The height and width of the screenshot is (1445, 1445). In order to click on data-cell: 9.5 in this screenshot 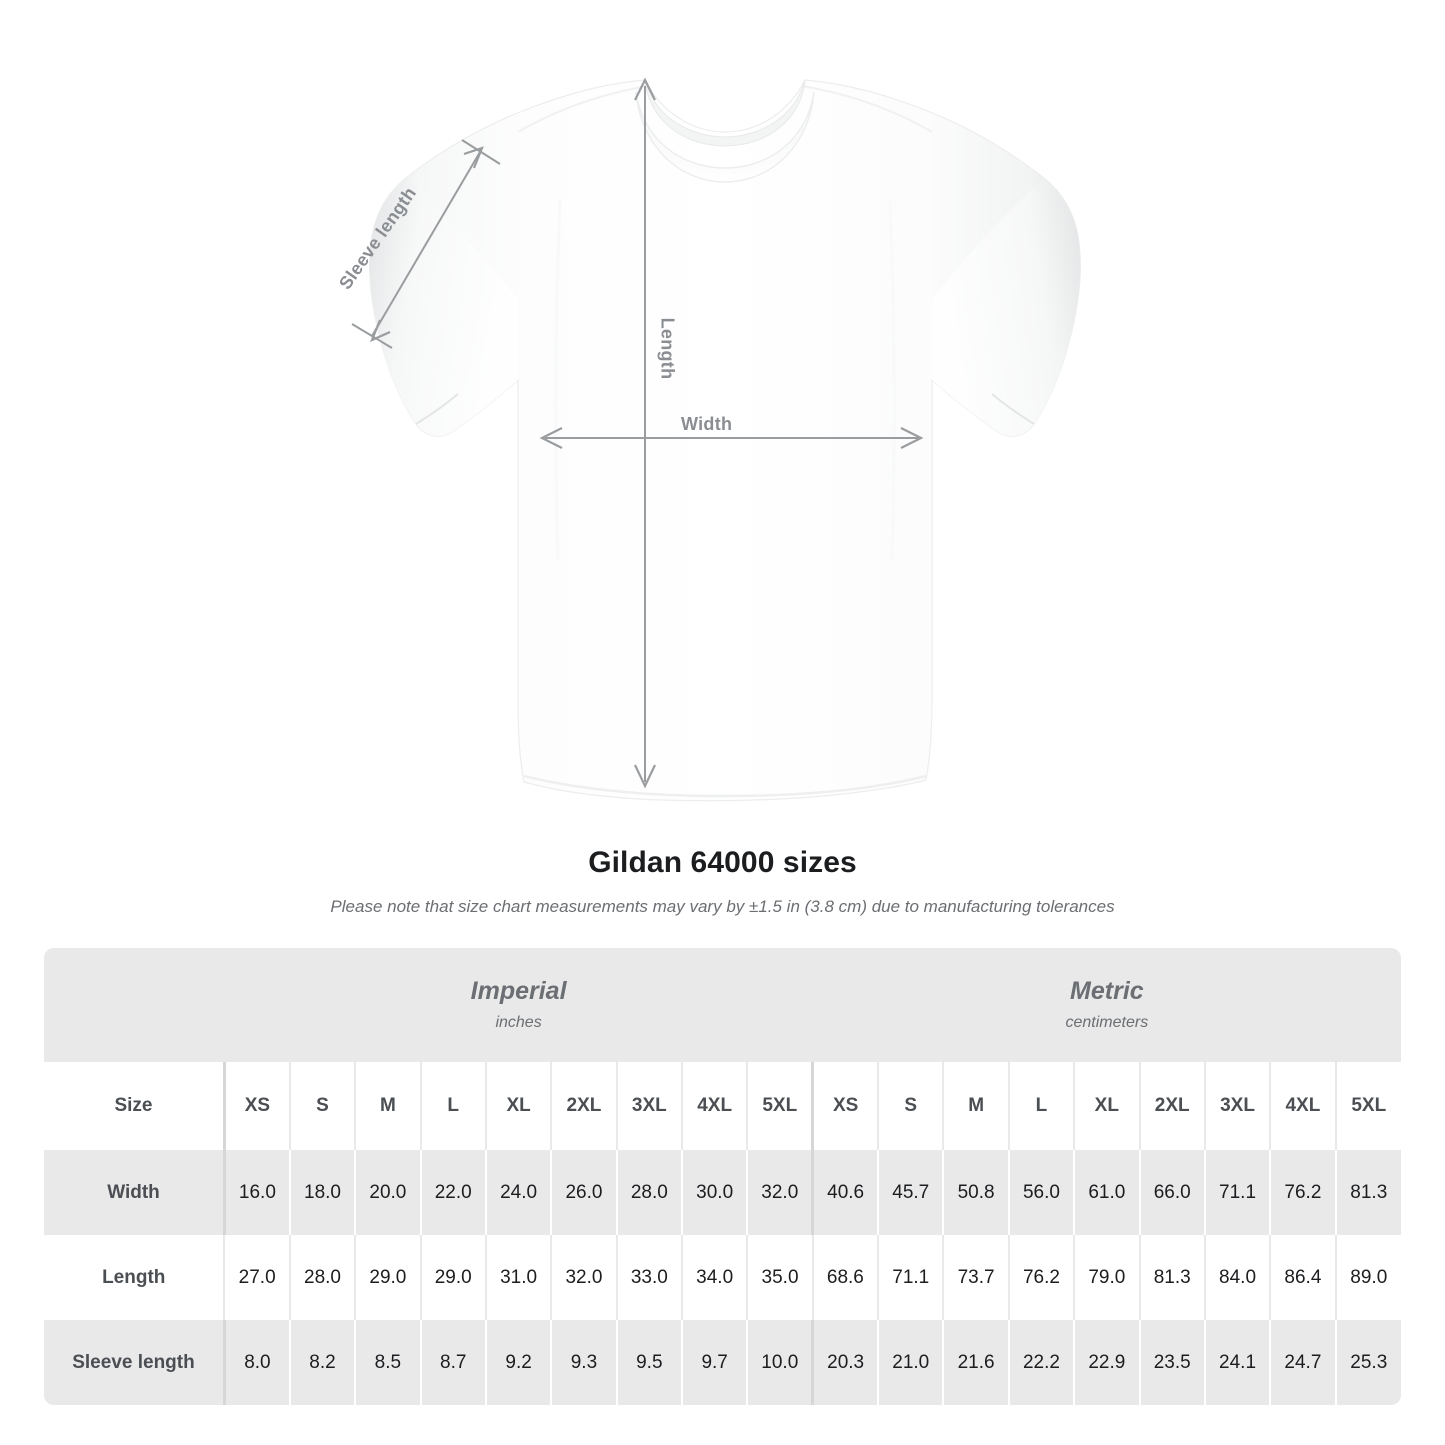, I will do `click(648, 1362)`.